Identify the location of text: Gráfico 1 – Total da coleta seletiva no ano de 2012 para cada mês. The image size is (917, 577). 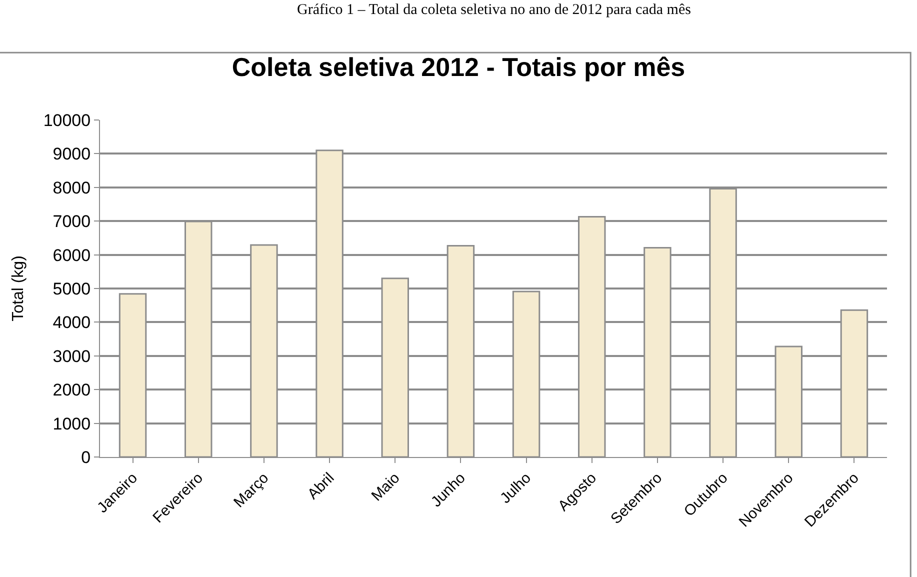
(494, 10).